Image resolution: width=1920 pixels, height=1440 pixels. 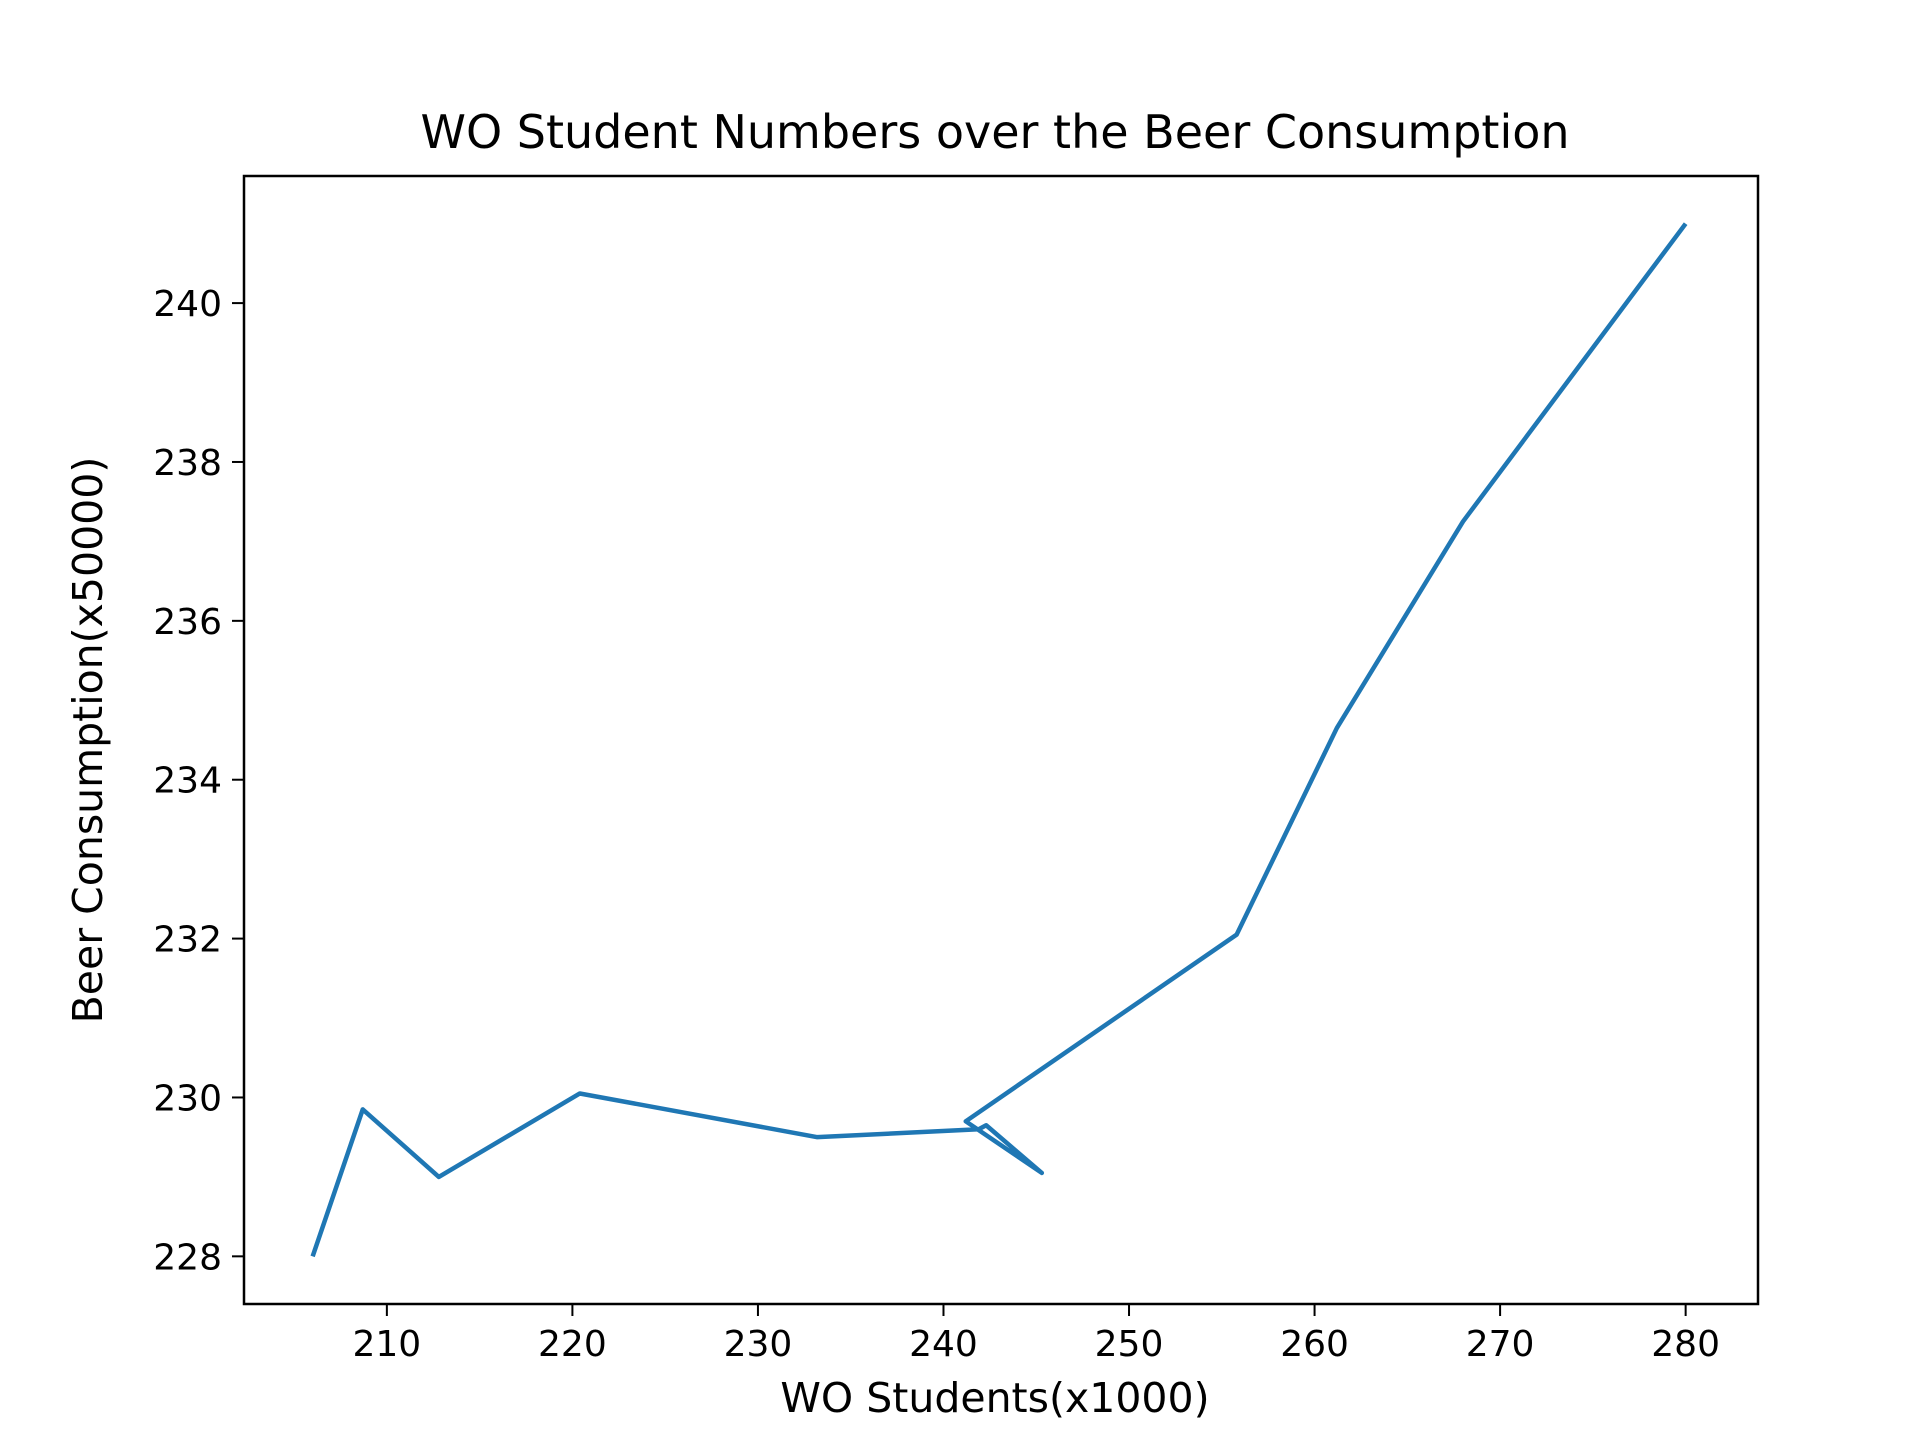 I want to click on y-tick-label: 232, so click(x=187, y=940).